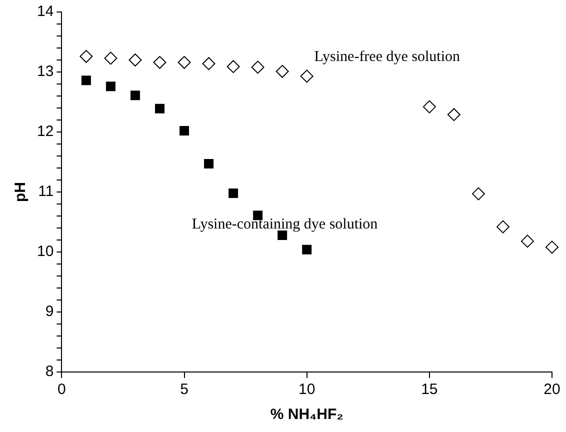  What do you see at coordinates (45, 71) in the screenshot?
I see `y-tick-label: 13` at bounding box center [45, 71].